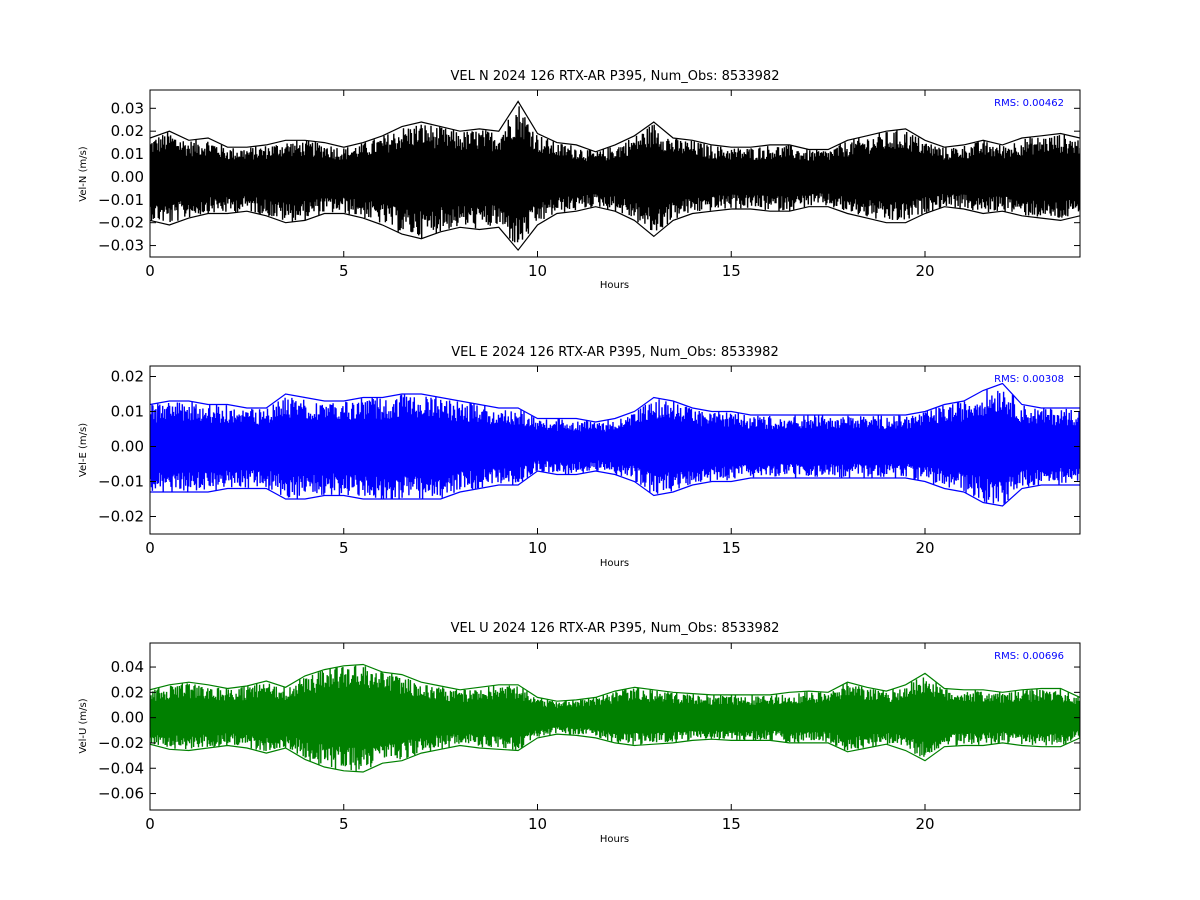 This screenshot has height=900, width=1200. I want to click on y-axis-label-e: Vel-E (m/s), so click(83, 450).